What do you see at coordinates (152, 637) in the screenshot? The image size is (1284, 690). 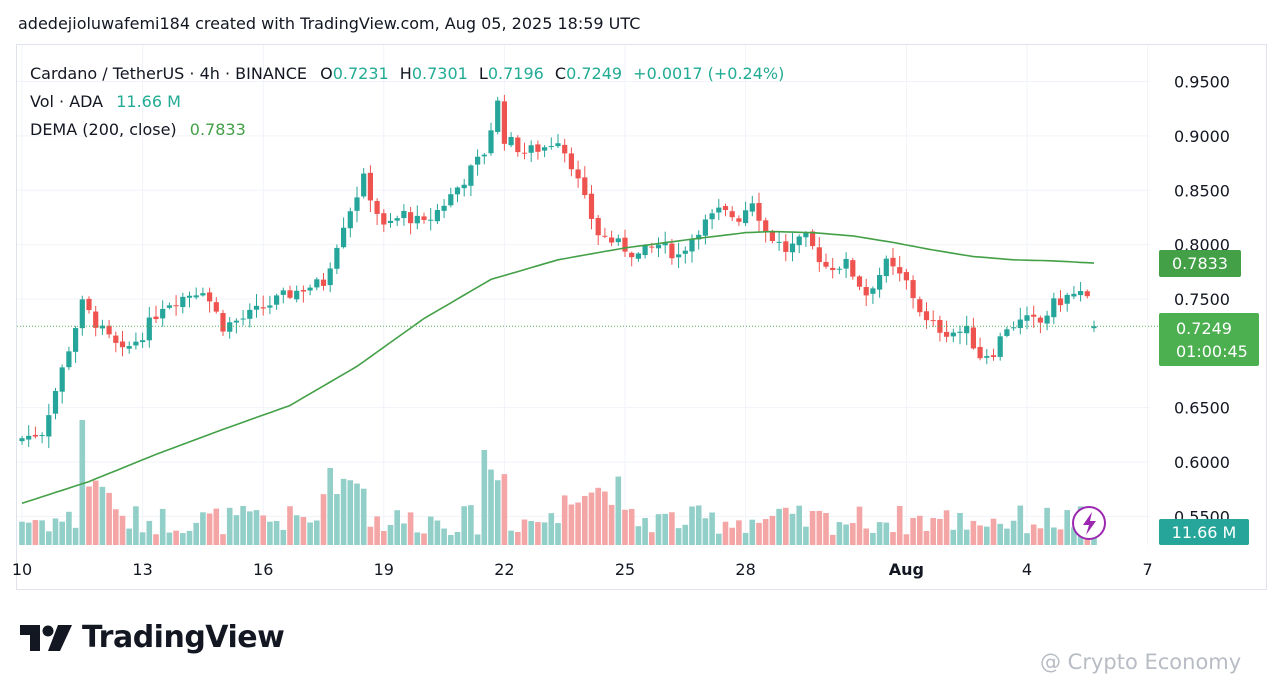 I see `tradingview-logo: TradingView` at bounding box center [152, 637].